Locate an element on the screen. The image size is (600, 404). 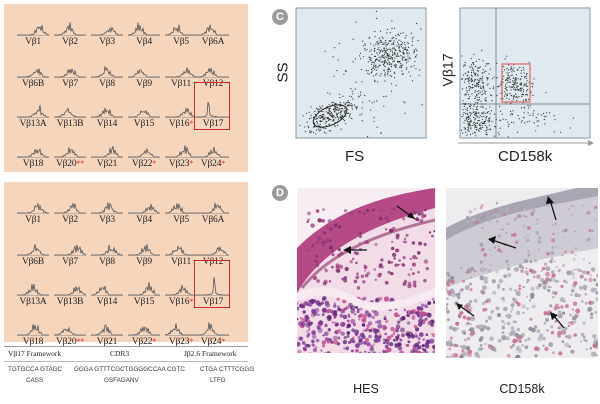
vb17-framework-heading: Vβ17 Framework is located at coordinates (35, 353).